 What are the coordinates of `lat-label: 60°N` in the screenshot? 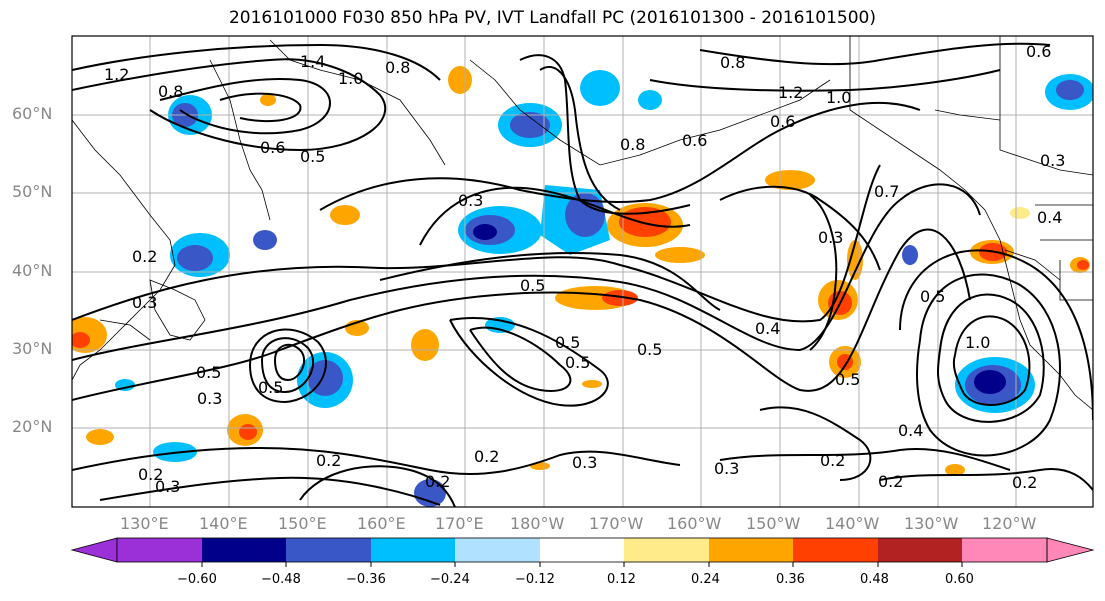 It's located at (32, 113).